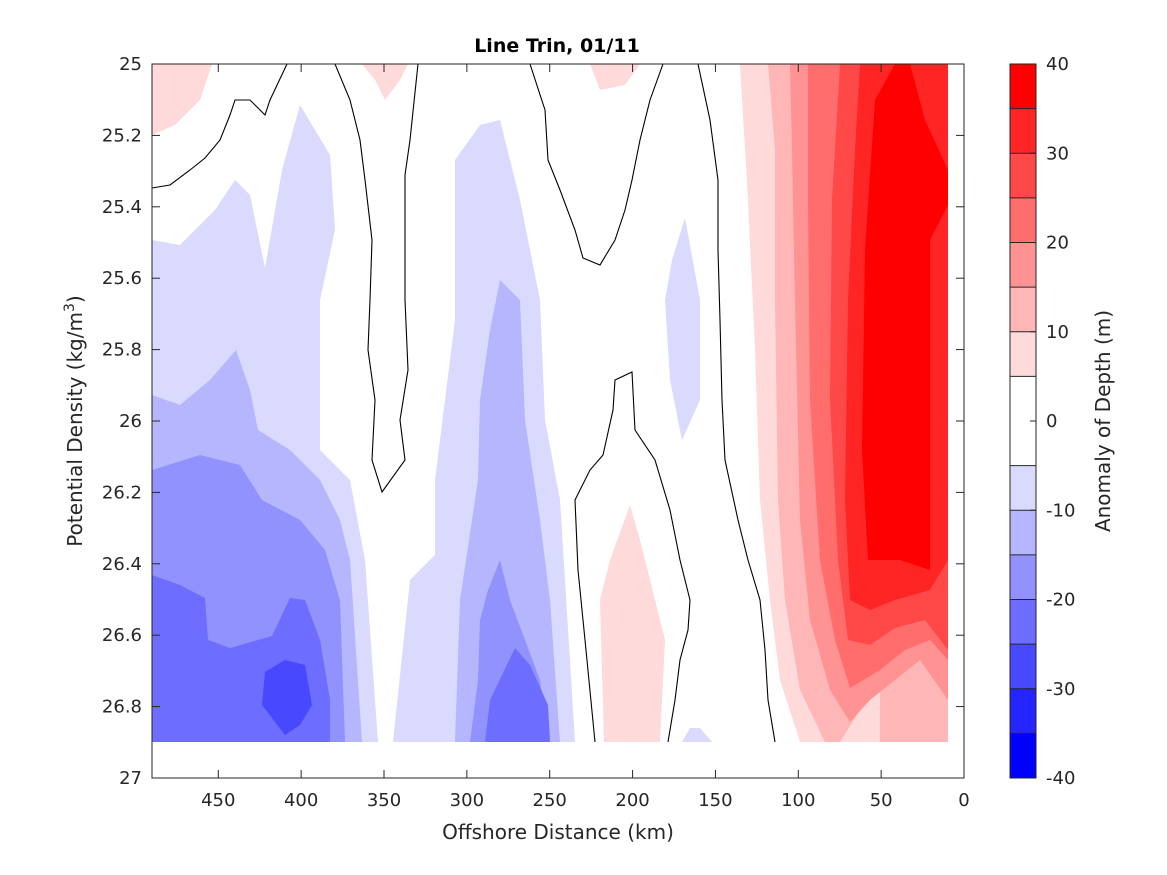 The height and width of the screenshot is (875, 1167). Describe the element at coordinates (301, 800) in the screenshot. I see `x-tick-label: 400` at that location.